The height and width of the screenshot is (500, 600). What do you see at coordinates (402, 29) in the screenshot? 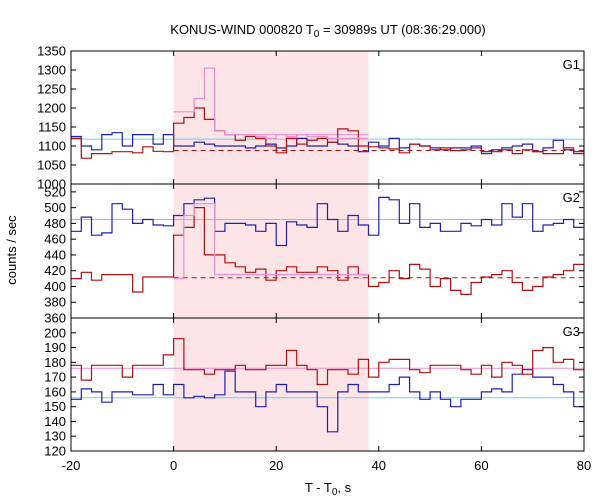
I see `chart-title-rest: = 30989s UT (08:36:29.000)` at bounding box center [402, 29].